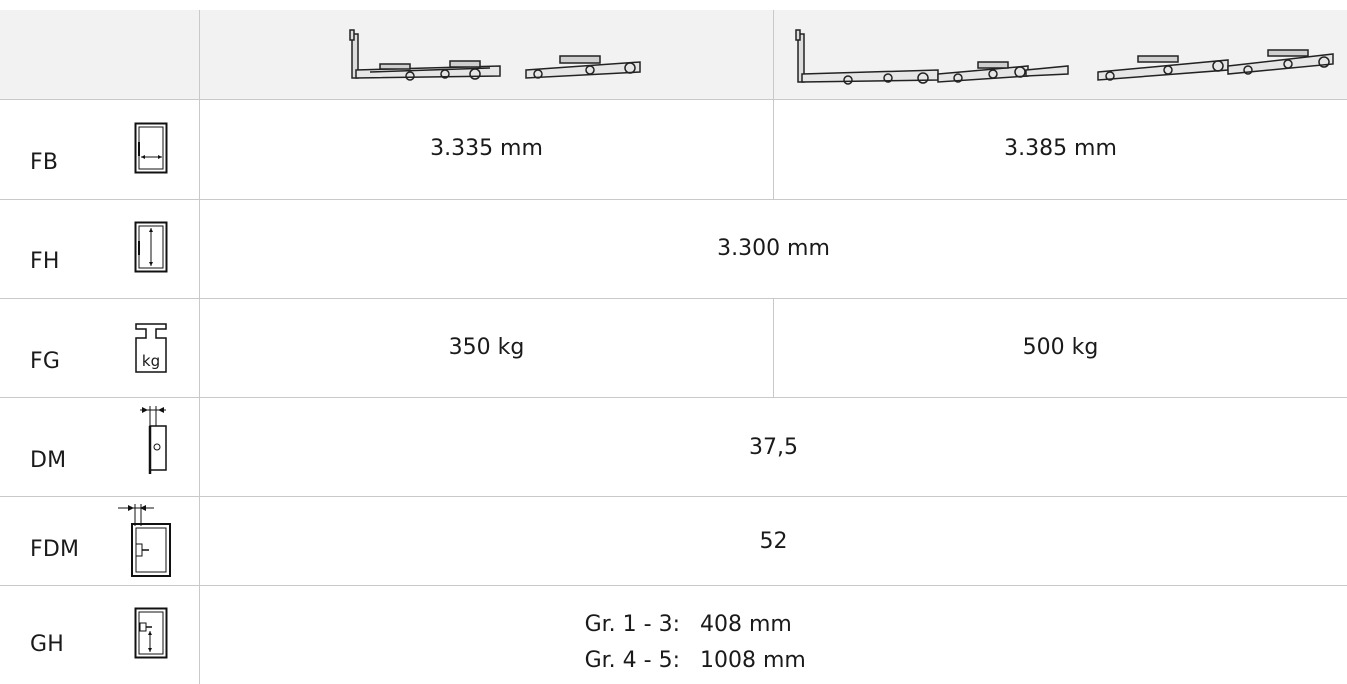 This screenshot has height=684, width=1347. Describe the element at coordinates (151, 247) in the screenshot. I see `height-icon` at that location.